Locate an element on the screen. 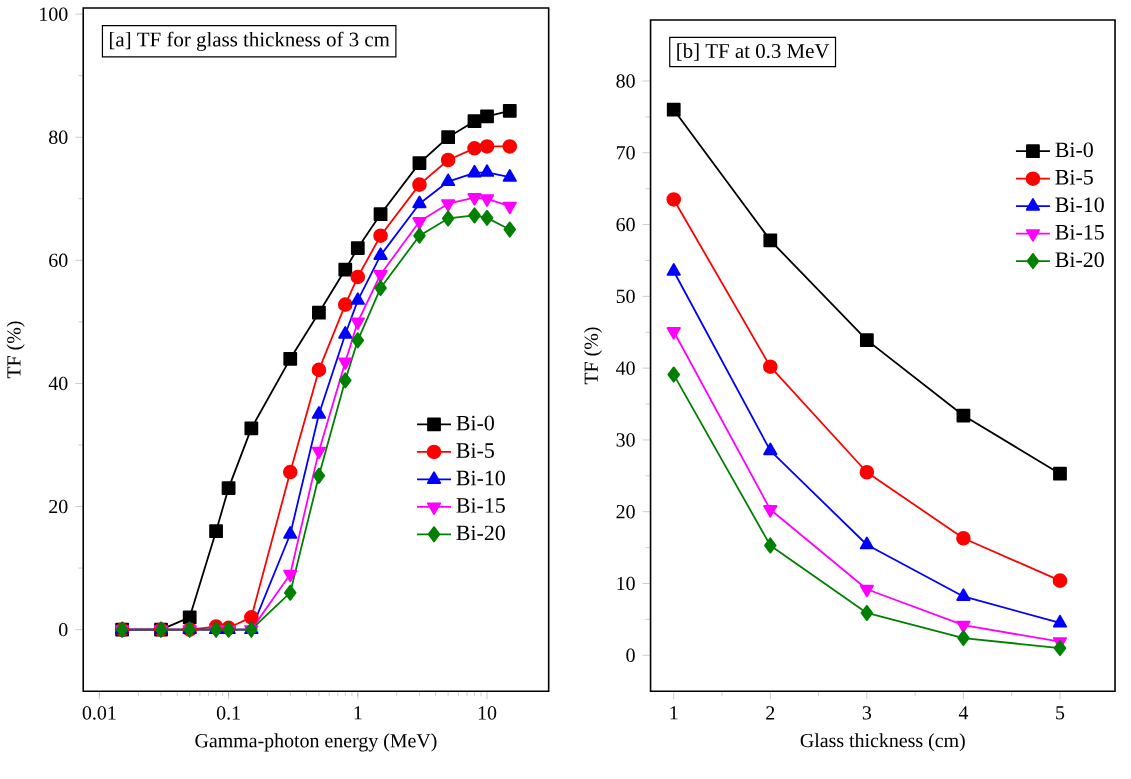 This screenshot has width=1131, height=779. x-tick-label: 3 is located at coordinates (867, 713).